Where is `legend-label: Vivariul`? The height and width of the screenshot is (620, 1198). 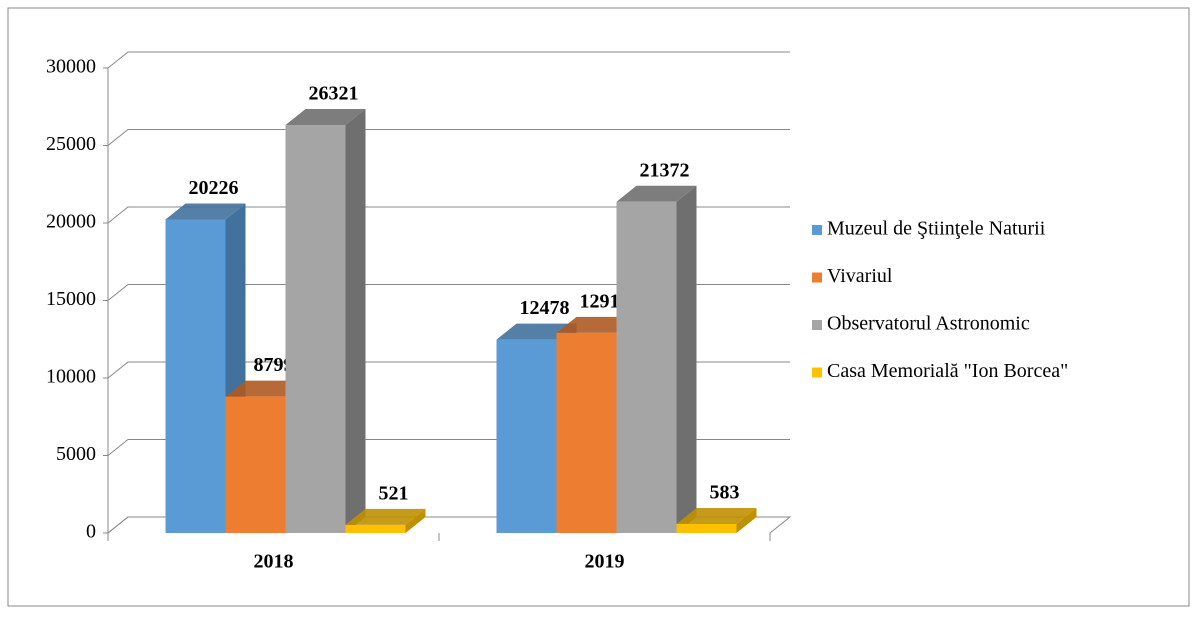
legend-label: Vivariul is located at coordinates (860, 276).